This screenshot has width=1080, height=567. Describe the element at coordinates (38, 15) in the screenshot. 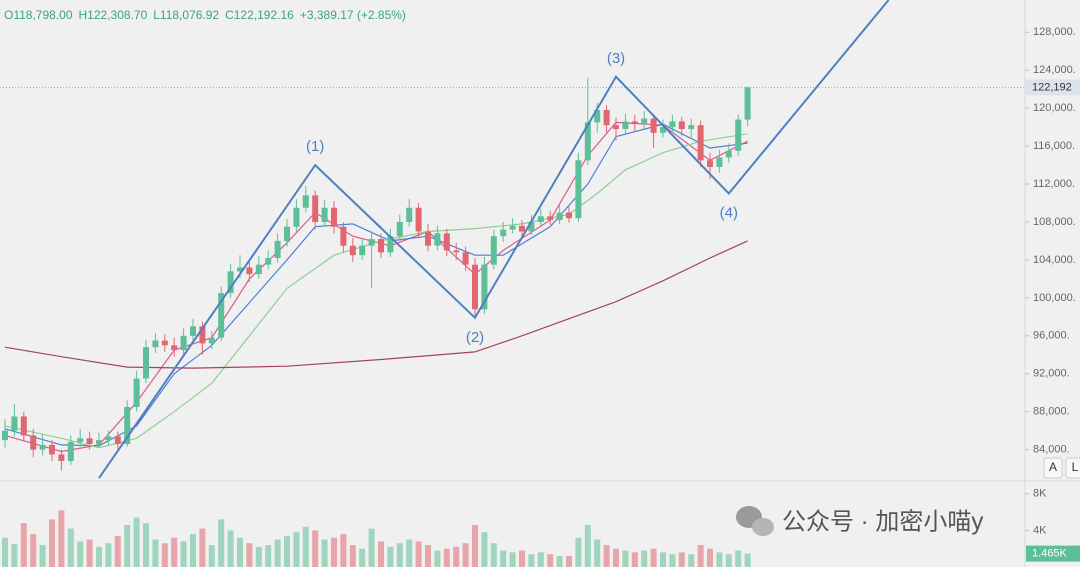

I see `ohlc-header: O118,798.00` at that location.